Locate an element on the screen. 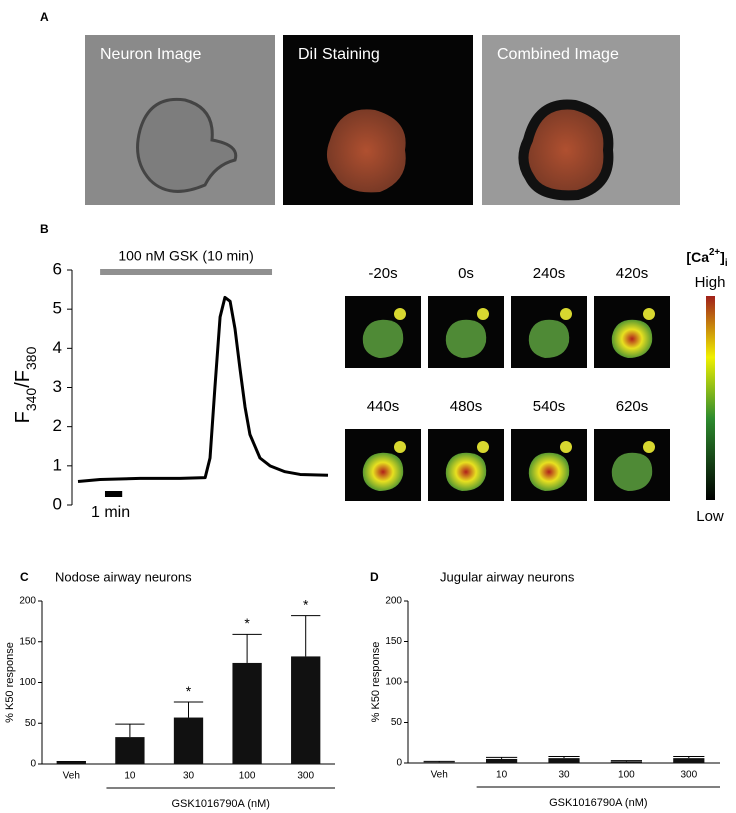 This screenshot has width=736, height=813. panel-label: D is located at coordinates (374, 577).